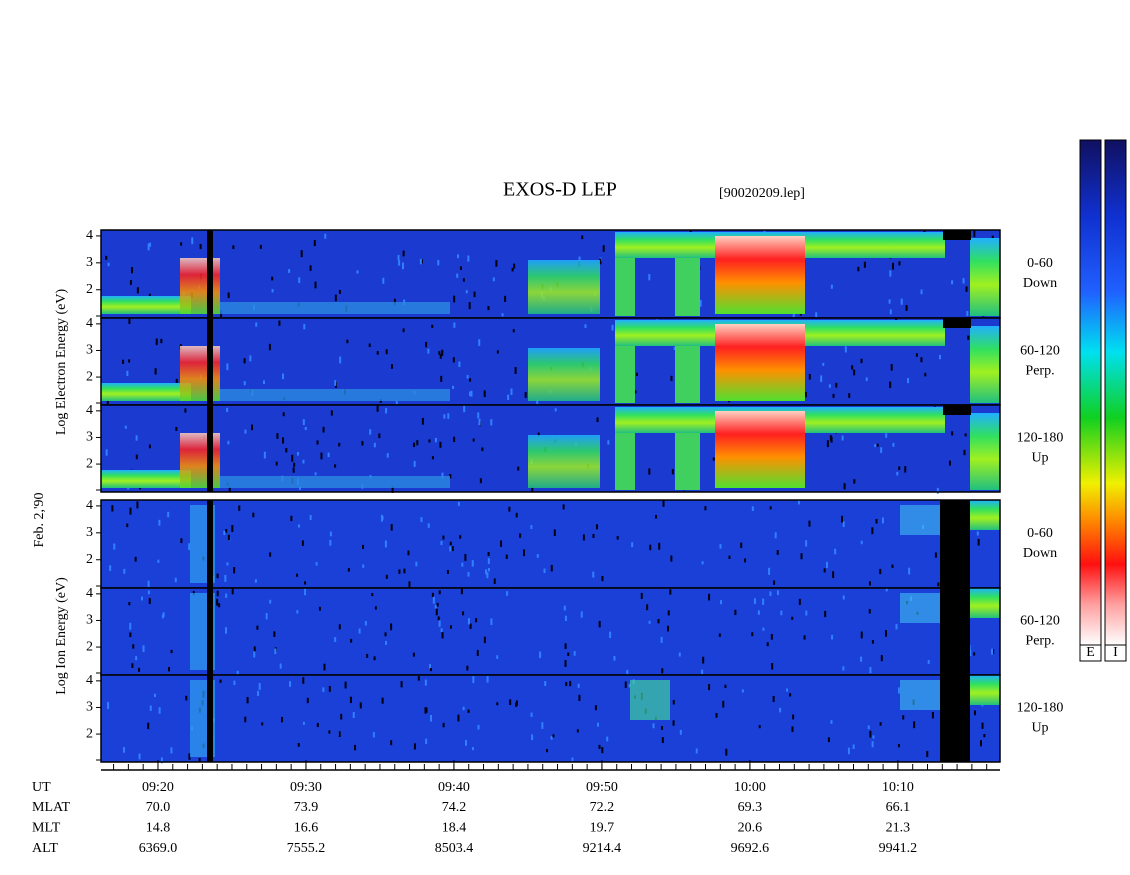  What do you see at coordinates (454, 807) in the screenshot?
I see `ephemeris-value: 74.2` at bounding box center [454, 807].